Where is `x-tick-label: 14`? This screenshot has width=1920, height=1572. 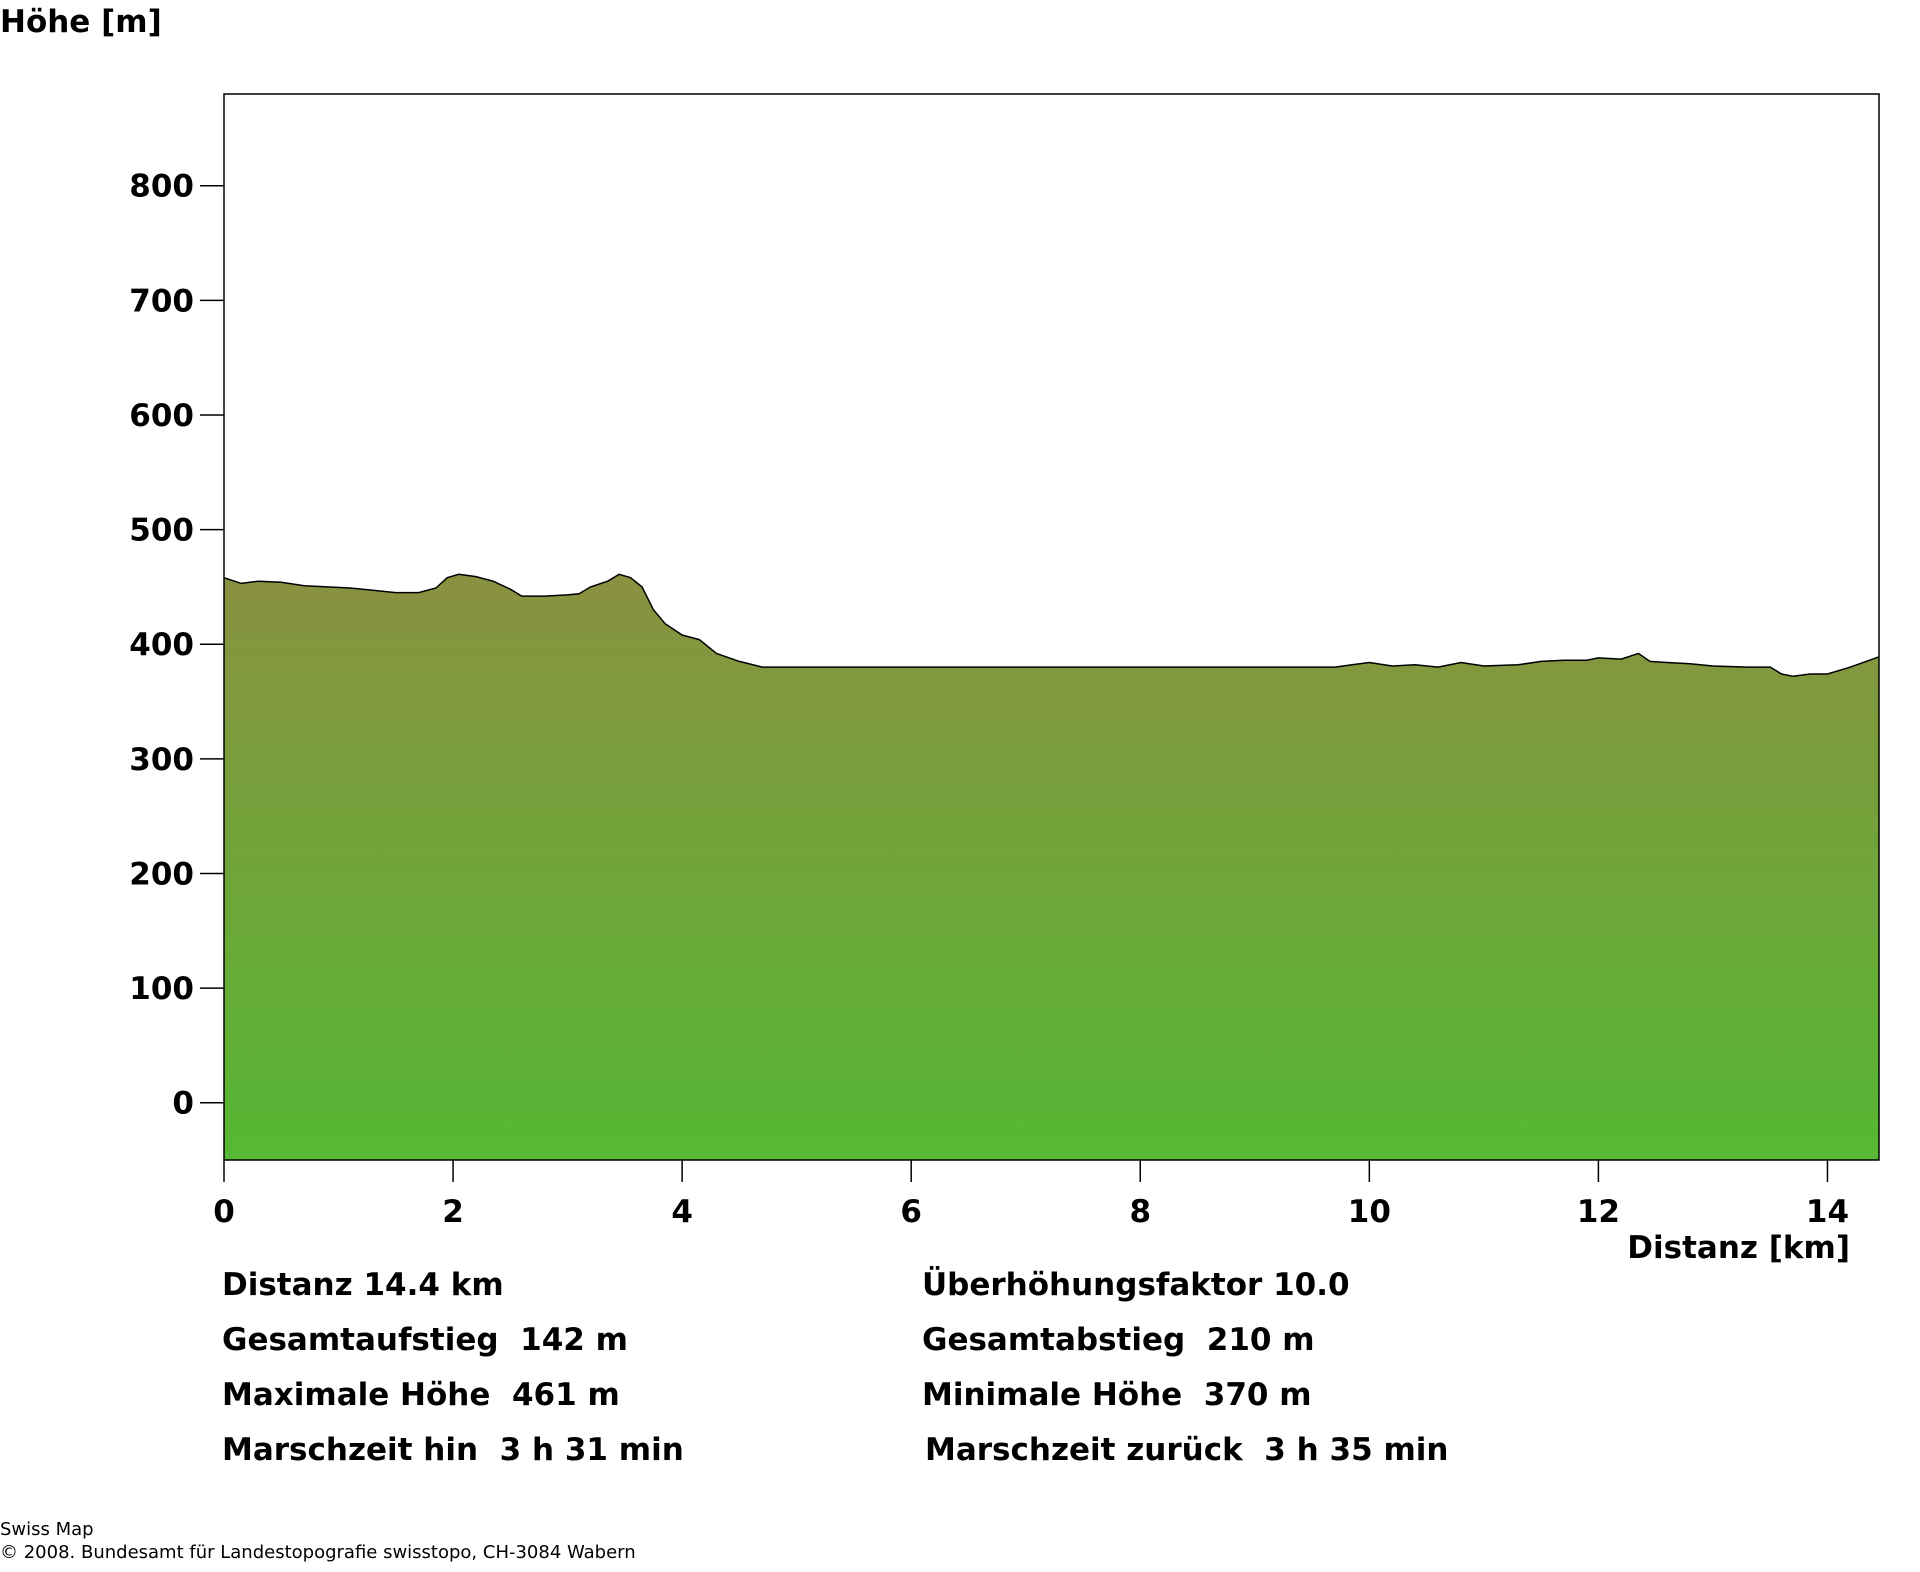
x-tick-label: 14 is located at coordinates (1827, 1212).